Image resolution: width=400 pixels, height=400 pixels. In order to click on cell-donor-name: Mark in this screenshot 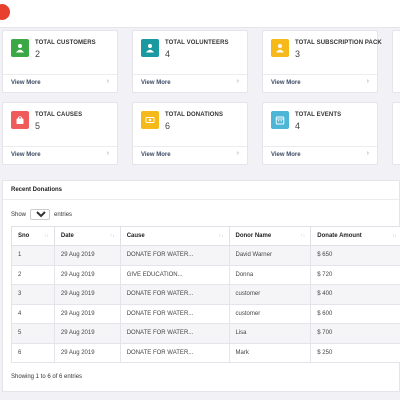, I will do `click(270, 352)`.